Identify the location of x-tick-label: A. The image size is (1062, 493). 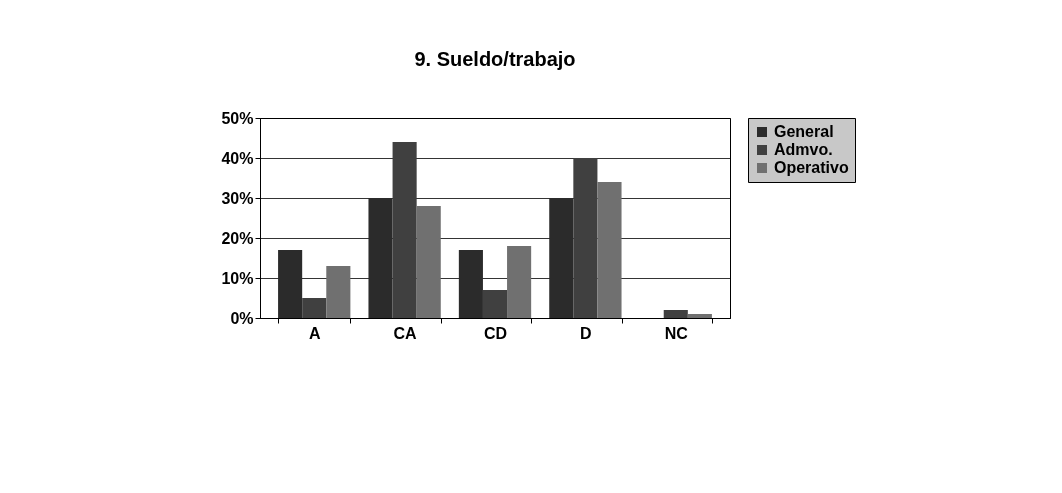
(314, 333).